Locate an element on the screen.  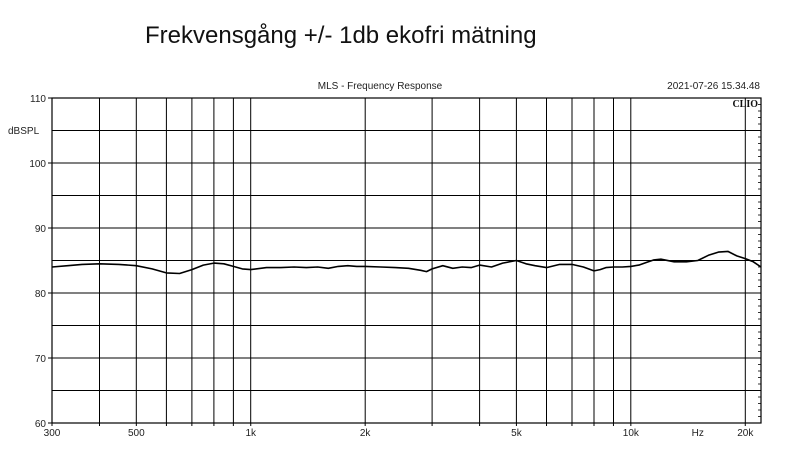
page-title: Frekvensgång +/- 1db ekofri mätning is located at coordinates (341, 35).